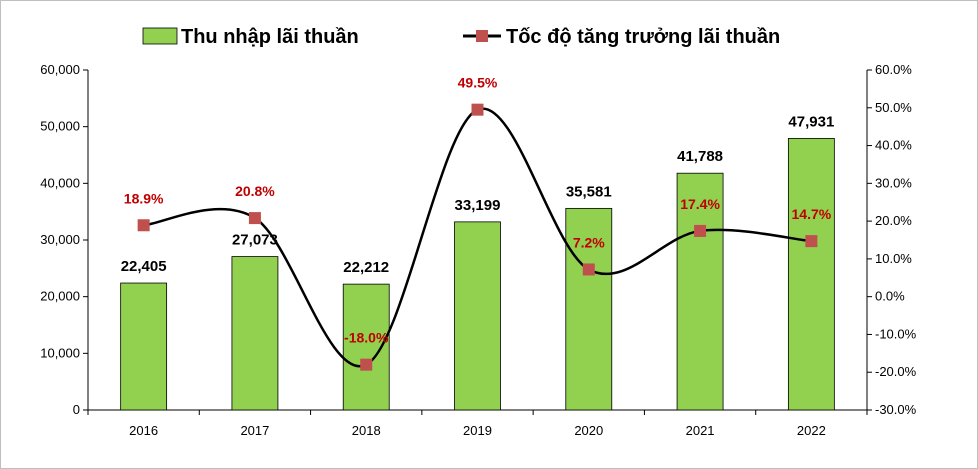 This screenshot has width=978, height=469. What do you see at coordinates (700, 430) in the screenshot?
I see `x-tick-label: 2021` at bounding box center [700, 430].